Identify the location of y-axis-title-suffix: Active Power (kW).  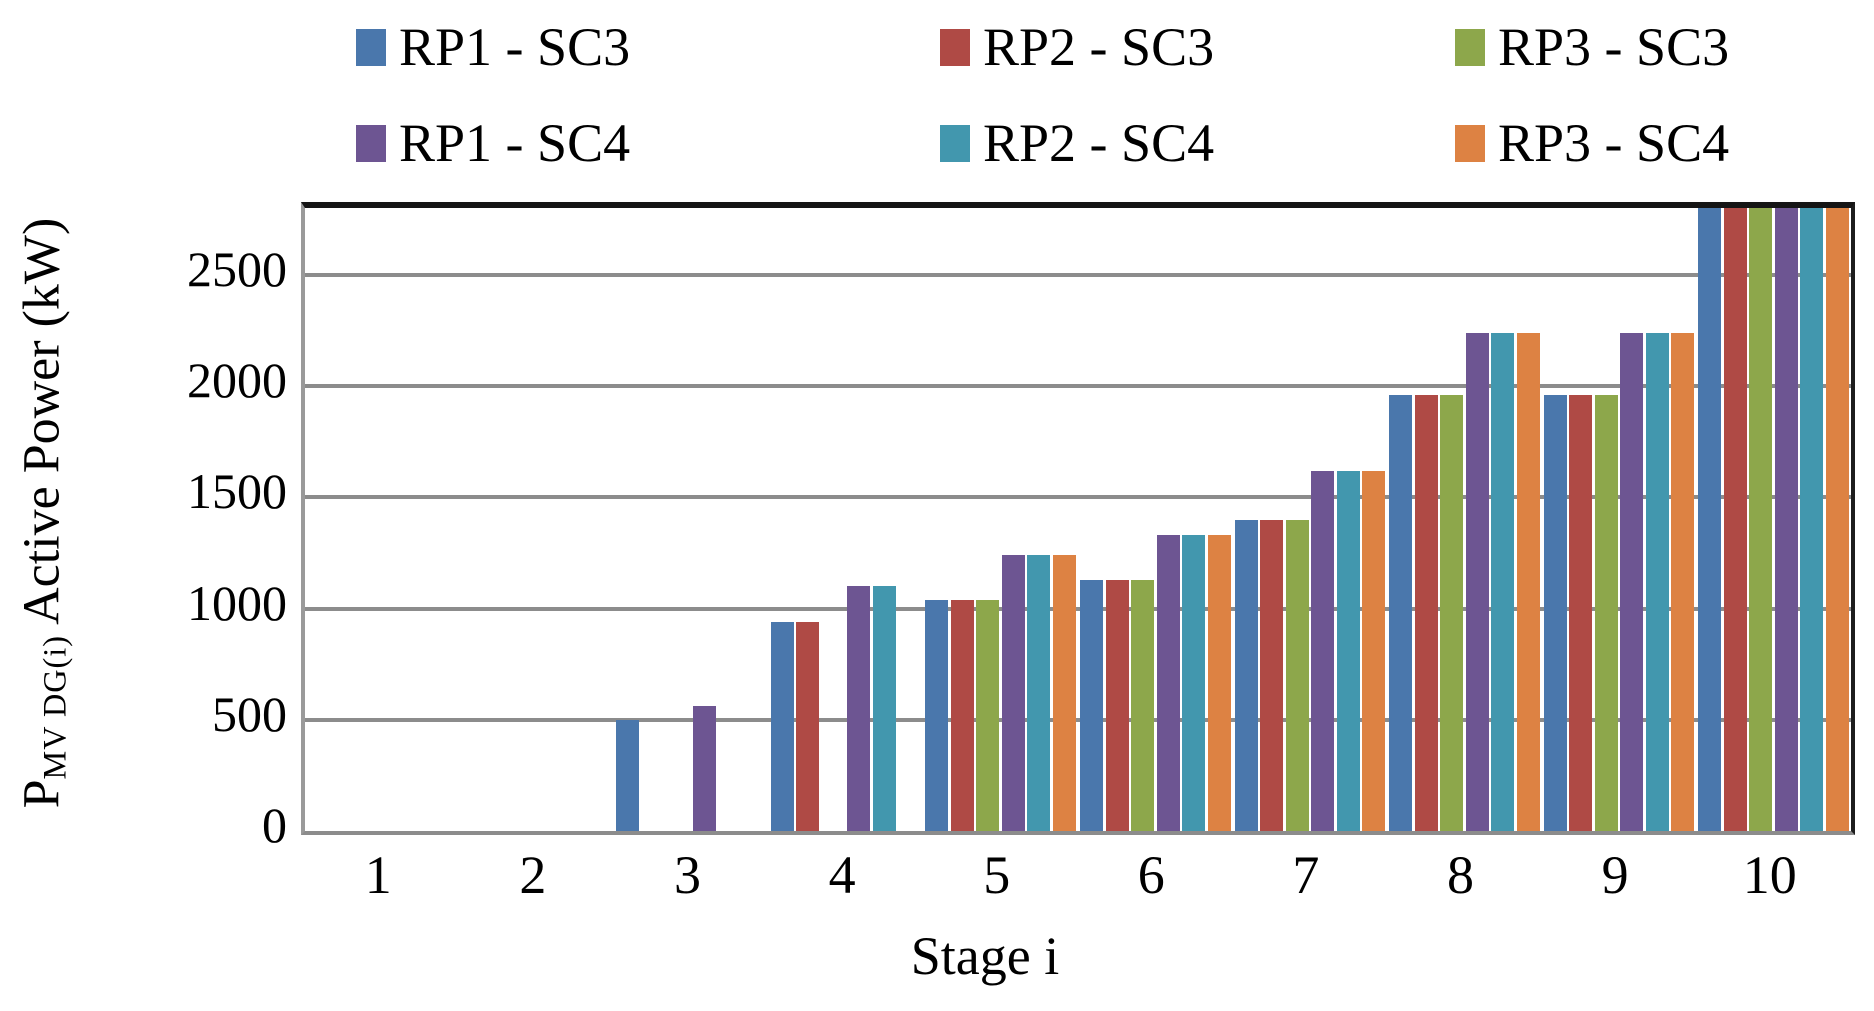
(41, 427).